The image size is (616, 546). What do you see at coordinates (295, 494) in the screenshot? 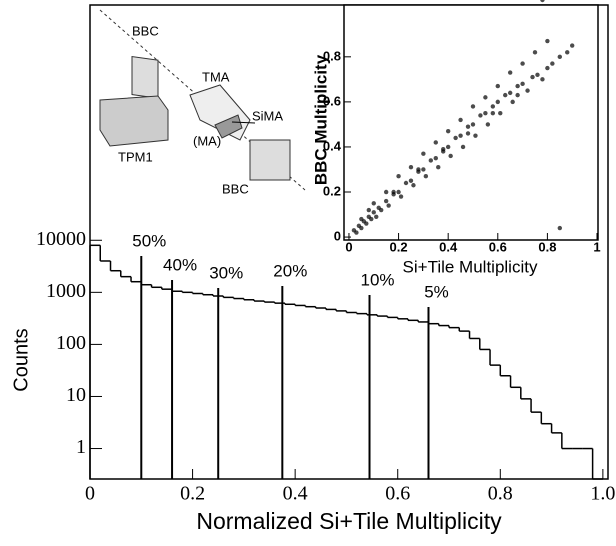
I see `x-tick-label: 0.4` at bounding box center [295, 494].